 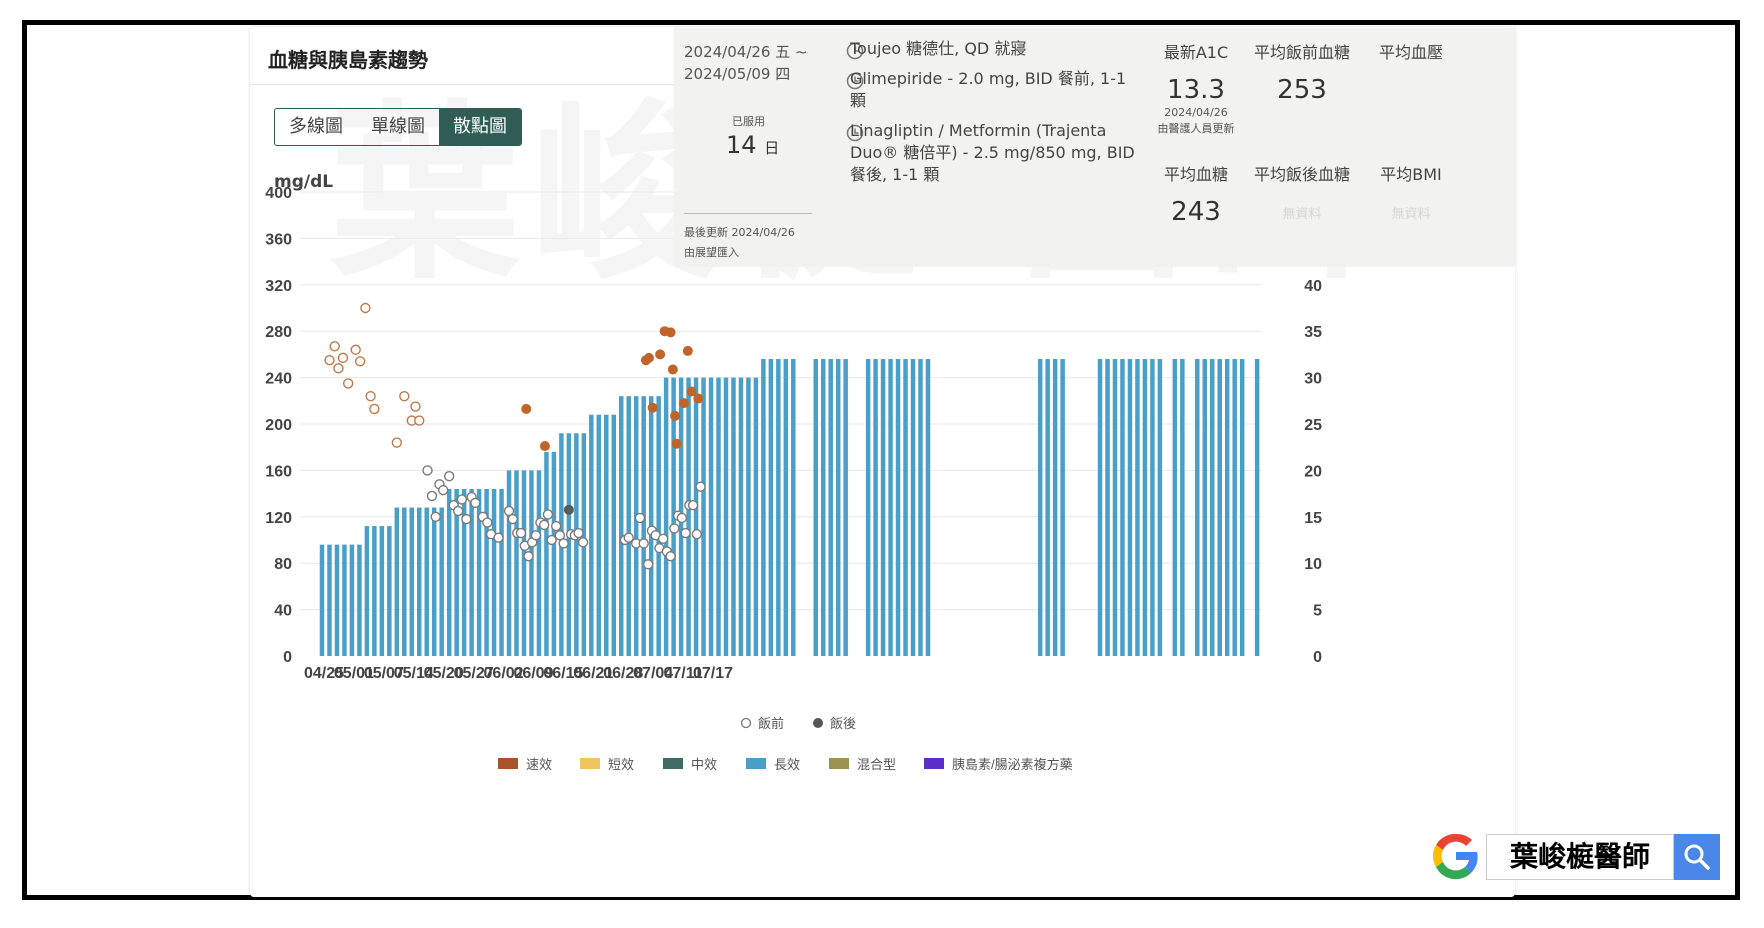 I want to click on data-source: 由展望匯入, so click(x=711, y=252).